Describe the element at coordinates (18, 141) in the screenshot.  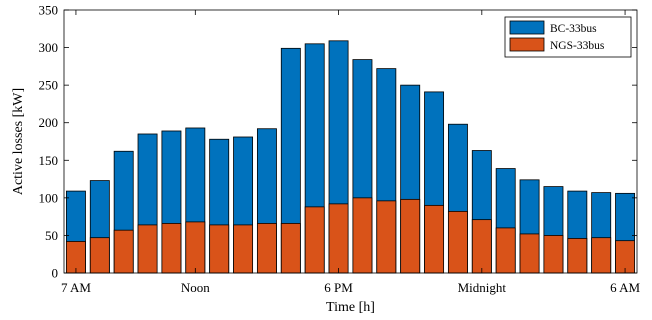
I see `y-axis-label: Active losses [kW]` at that location.